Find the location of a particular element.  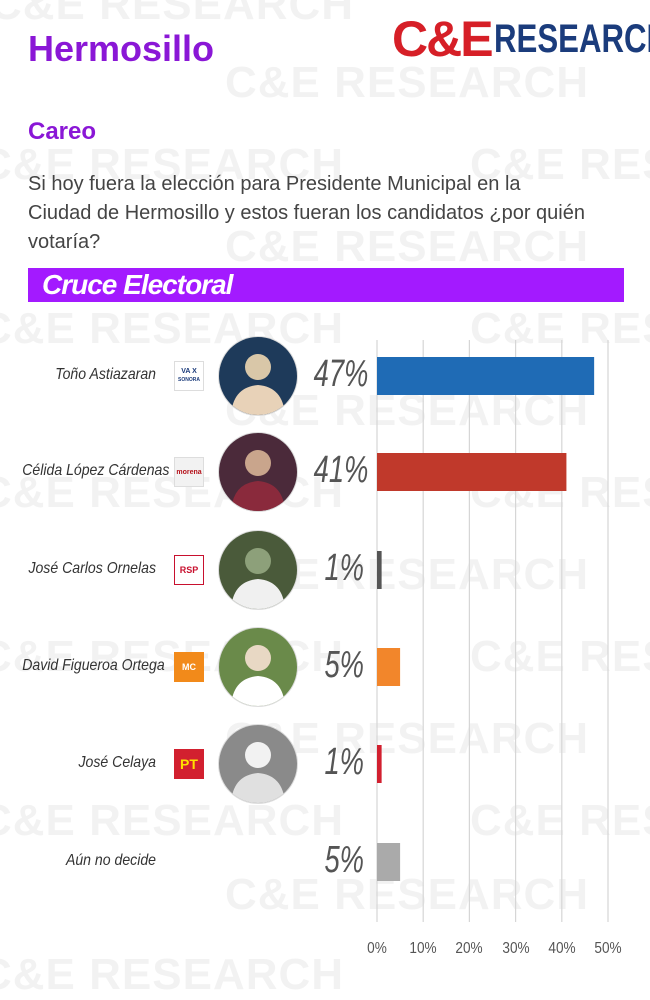

candidate-name: Aún no decide is located at coordinates (110, 860).